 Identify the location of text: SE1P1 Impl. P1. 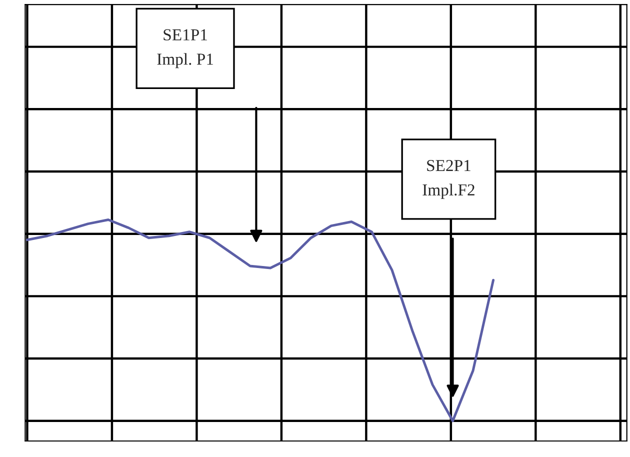
(185, 48).